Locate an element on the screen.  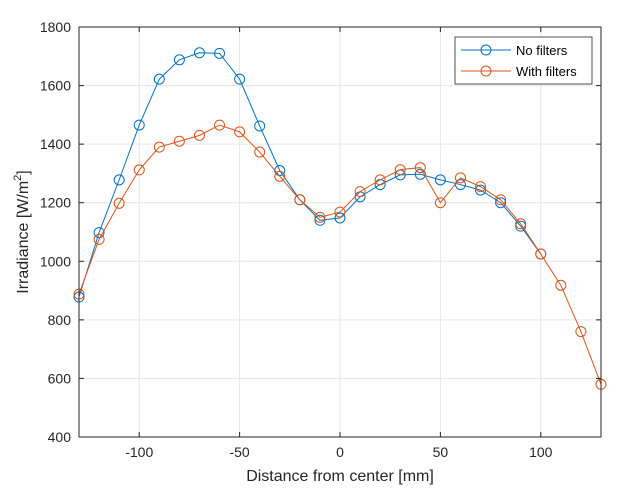
legend: No filters With filters is located at coordinates (523, 60).